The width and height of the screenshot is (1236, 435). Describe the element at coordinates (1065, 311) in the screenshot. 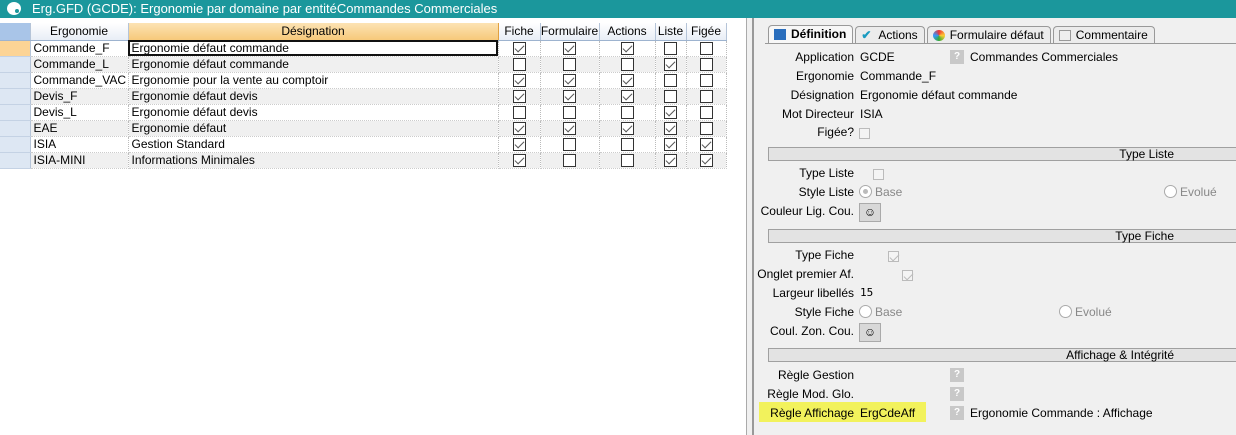

I see `style-fiche-evolue-radio` at that location.